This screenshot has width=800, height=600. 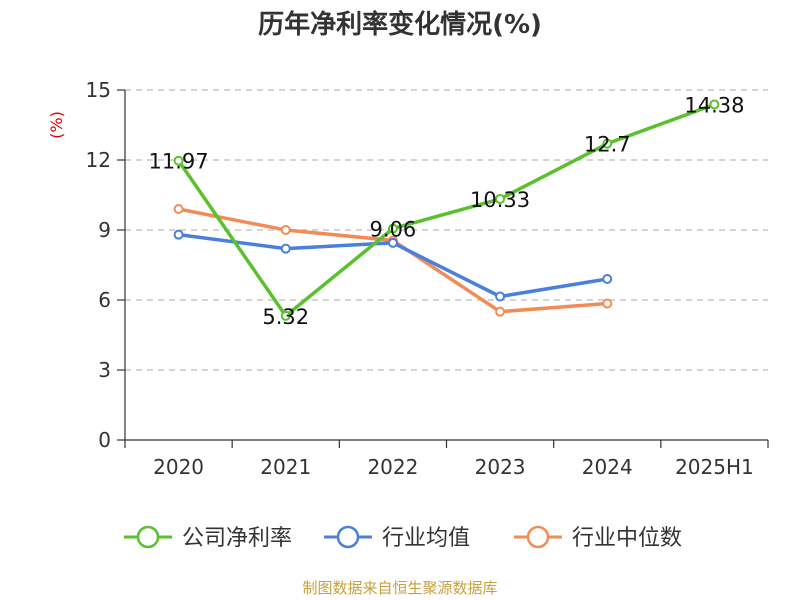 I want to click on data-label: 14.38, so click(x=714, y=105).